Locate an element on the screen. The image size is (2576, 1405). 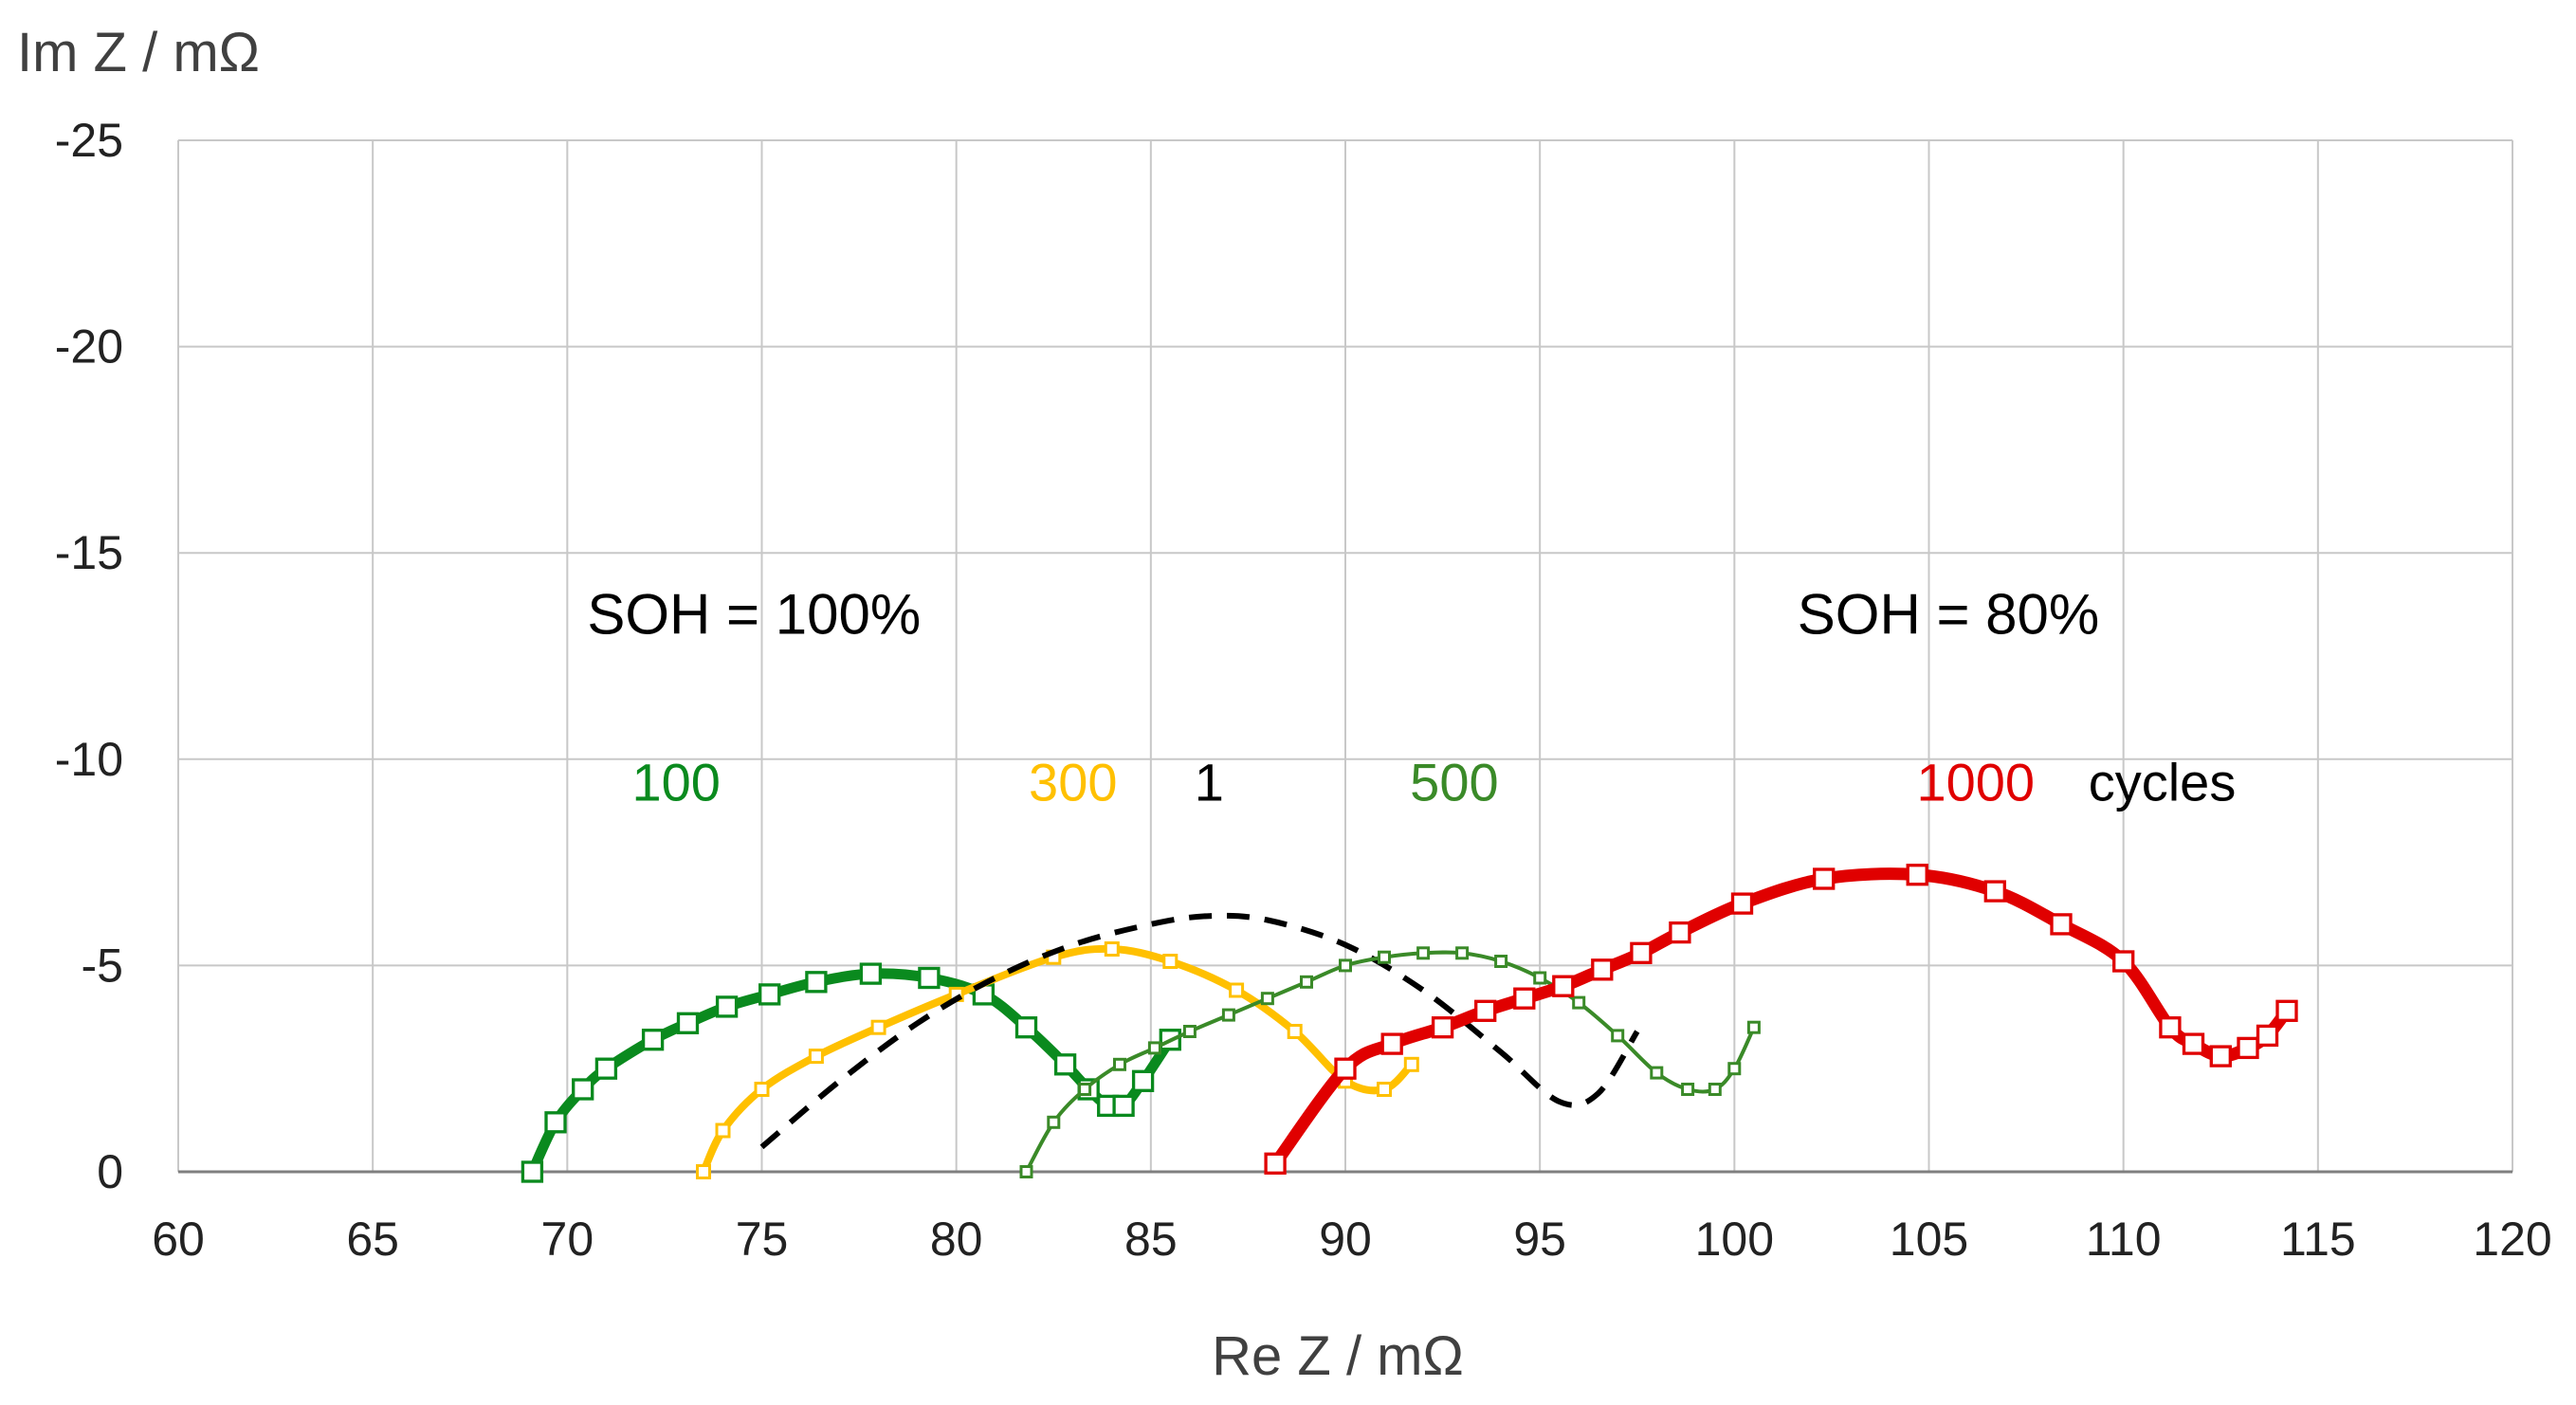
y-tick-label: -20 is located at coordinates (89, 347).